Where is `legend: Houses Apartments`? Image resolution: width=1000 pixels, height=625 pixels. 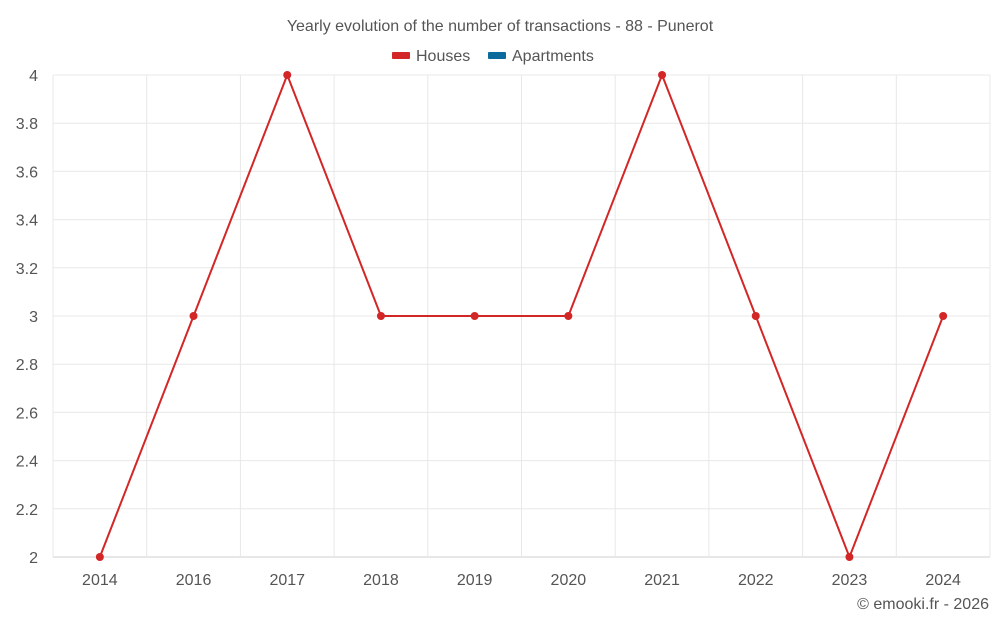
legend: Houses Apartments is located at coordinates (493, 56).